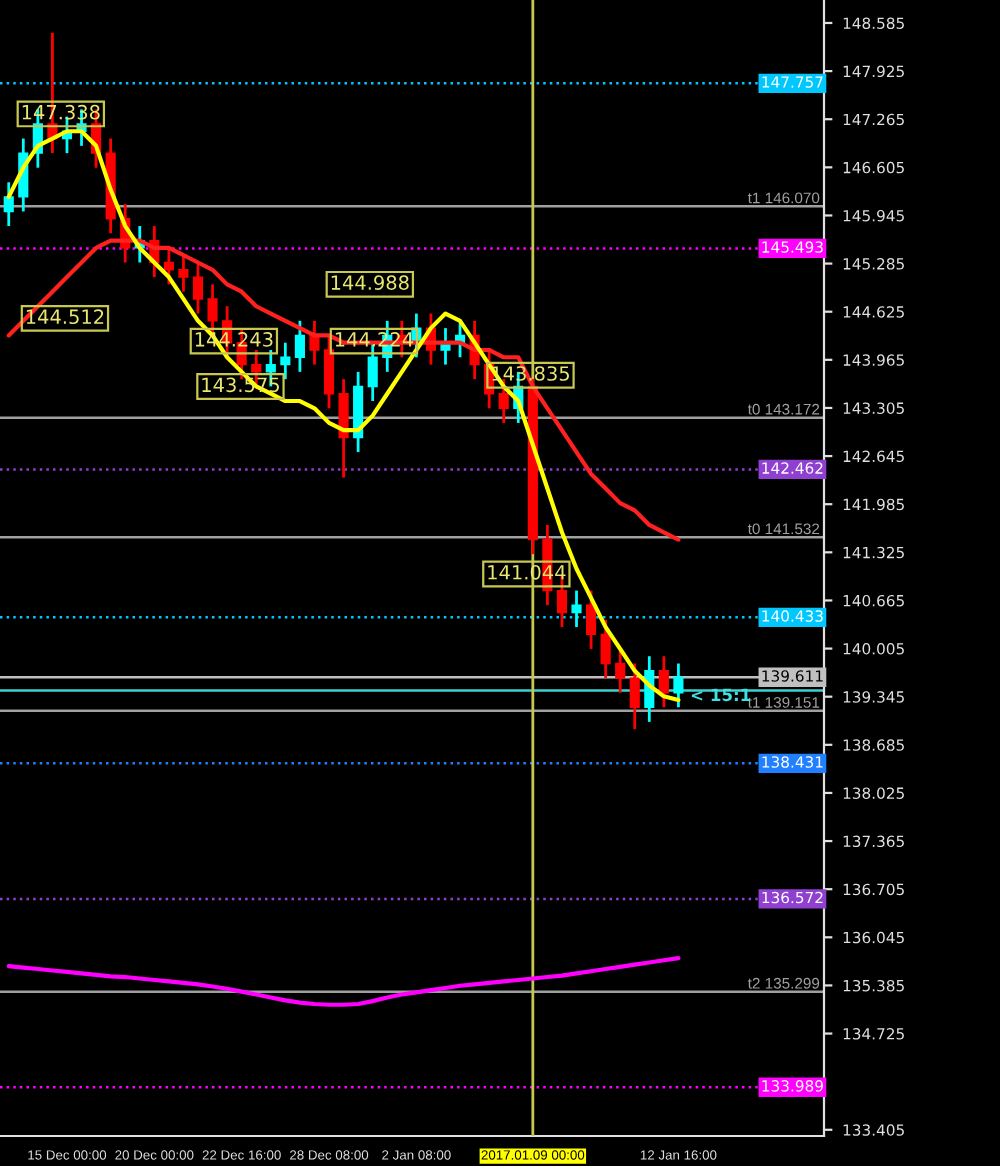 This screenshot has height=1166, width=1000. Describe the element at coordinates (343, 981) in the screenshot. I see `line-series` at that location.